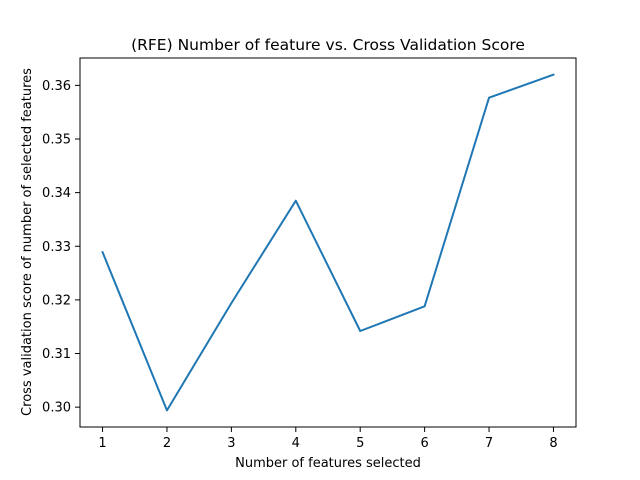  What do you see at coordinates (489, 443) in the screenshot?
I see `x-tick-label: 7` at bounding box center [489, 443].